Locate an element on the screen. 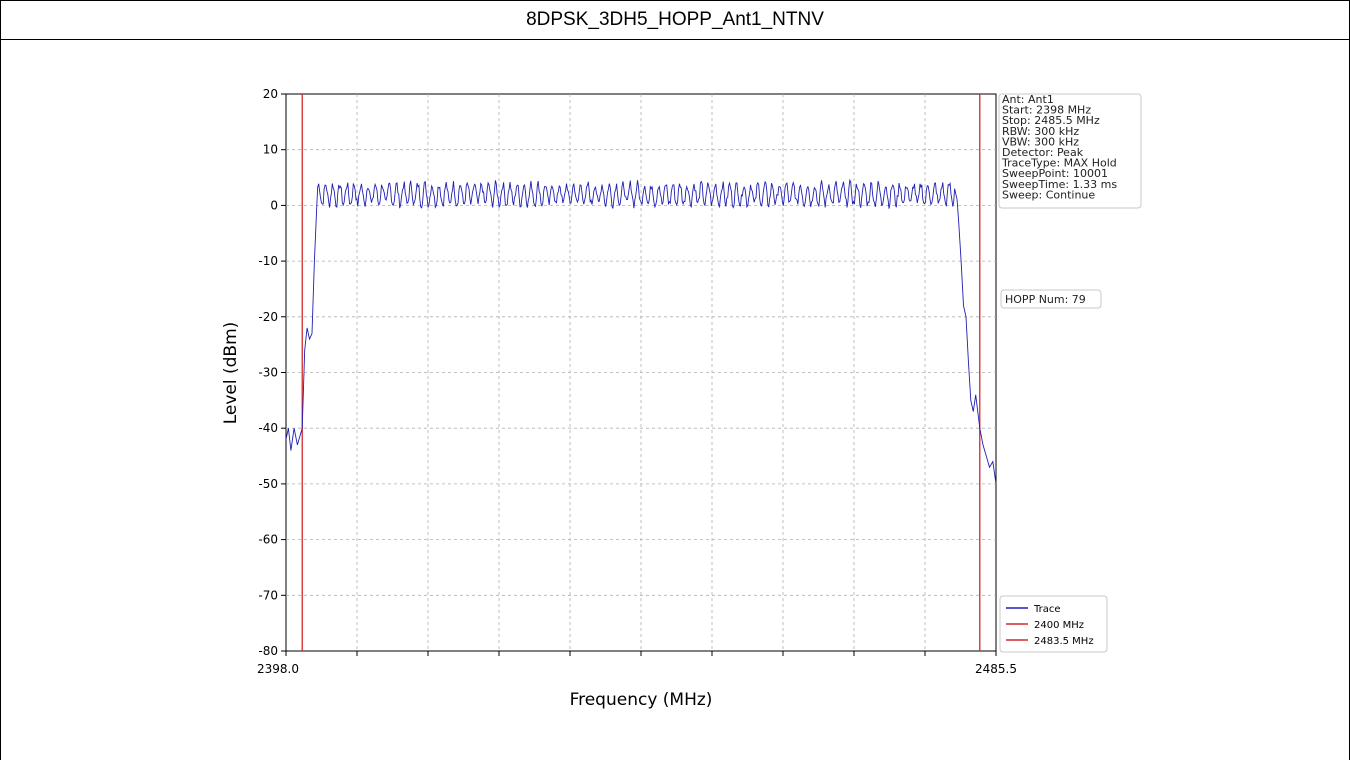  y-tick-label: -50 is located at coordinates (268, 484).